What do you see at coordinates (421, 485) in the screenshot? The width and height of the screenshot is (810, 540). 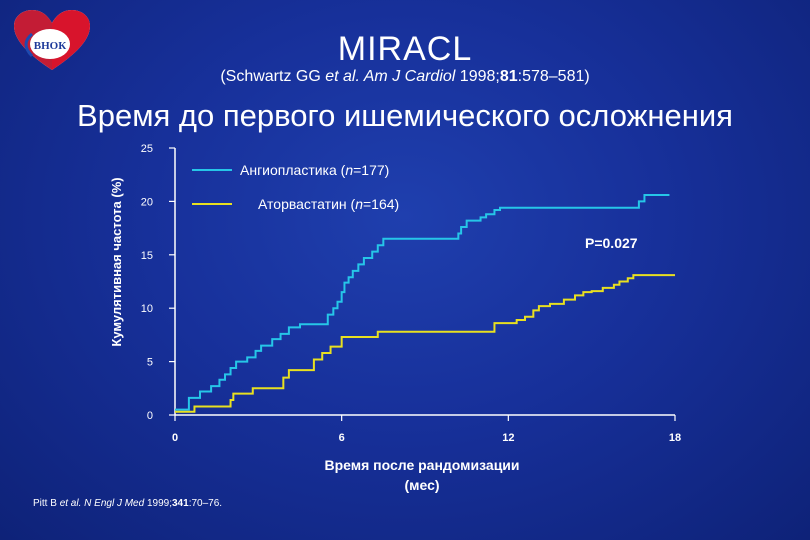 I see `x-axis-label-unit: (мес)` at bounding box center [421, 485].